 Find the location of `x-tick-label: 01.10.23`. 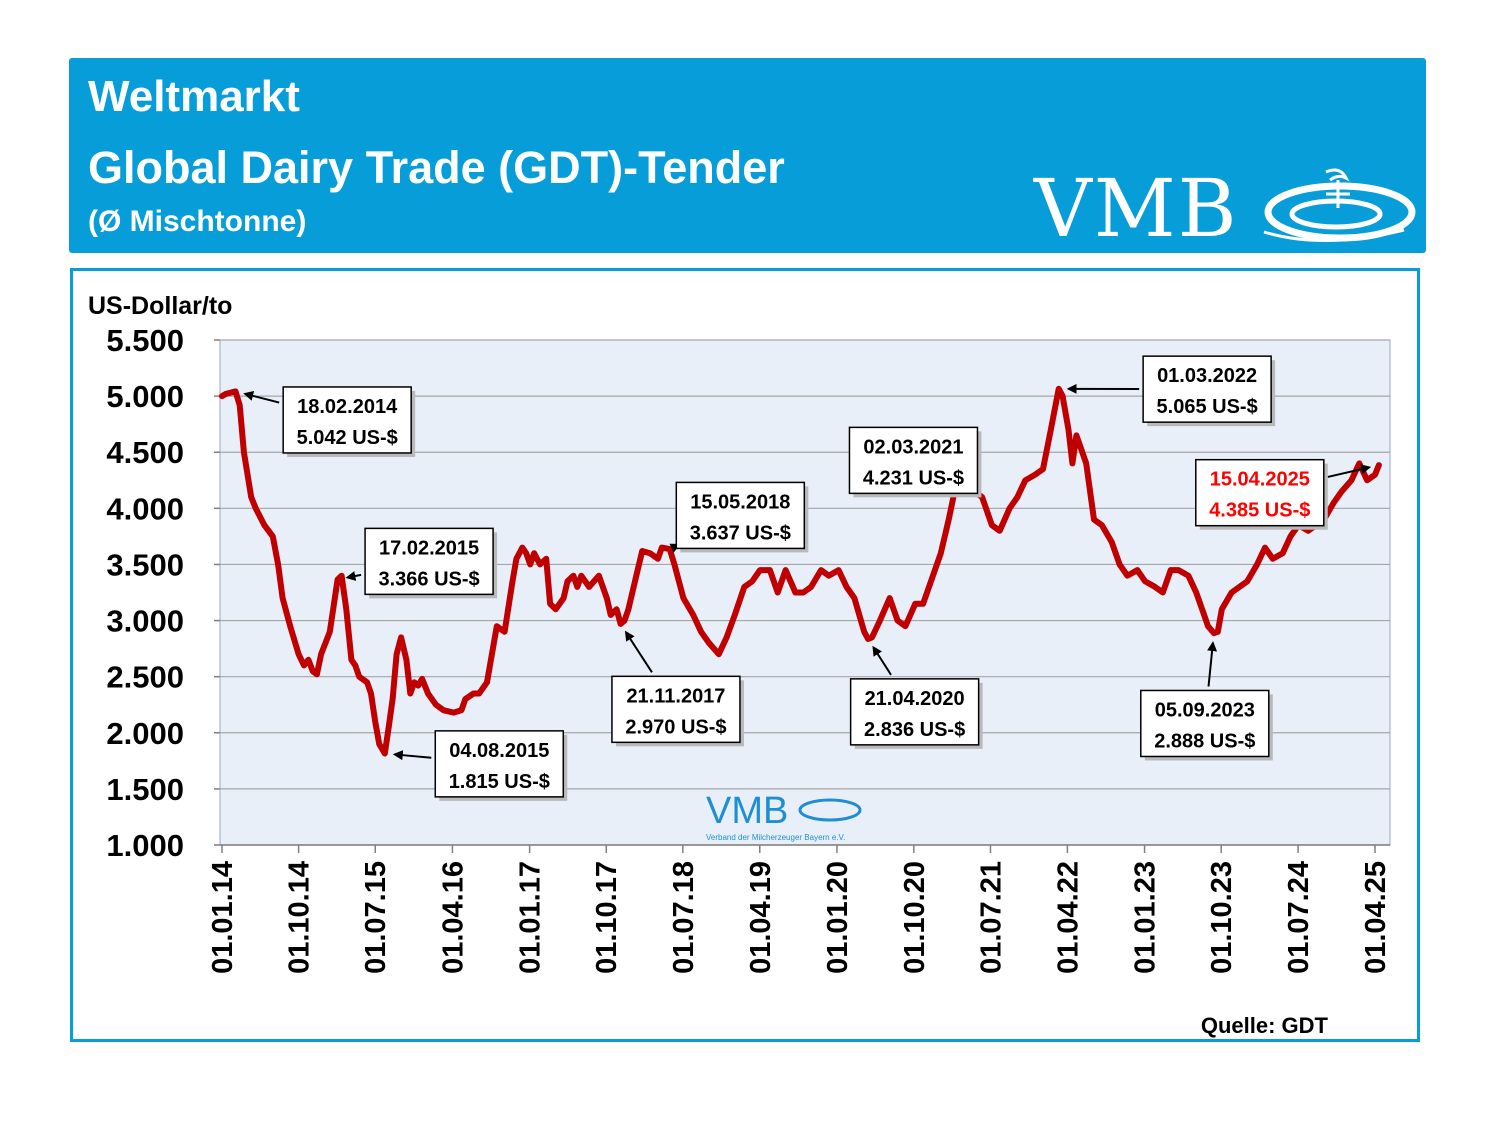

x-tick-label: 01.10.23 is located at coordinates (1222, 917).